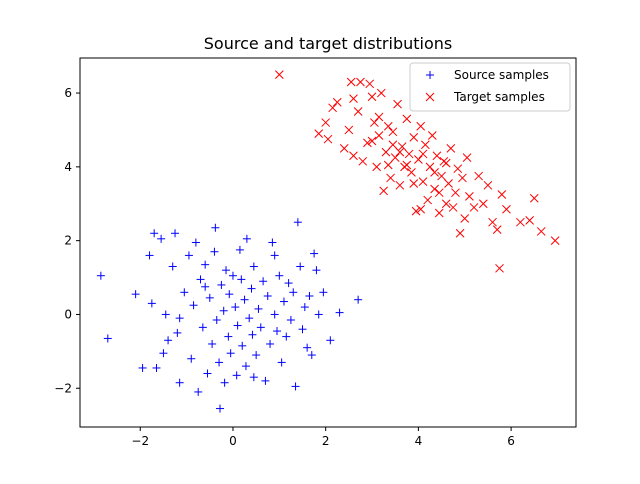 This screenshot has height=484, width=640. What do you see at coordinates (68, 314) in the screenshot?
I see `y-tick-label: 0` at bounding box center [68, 314].